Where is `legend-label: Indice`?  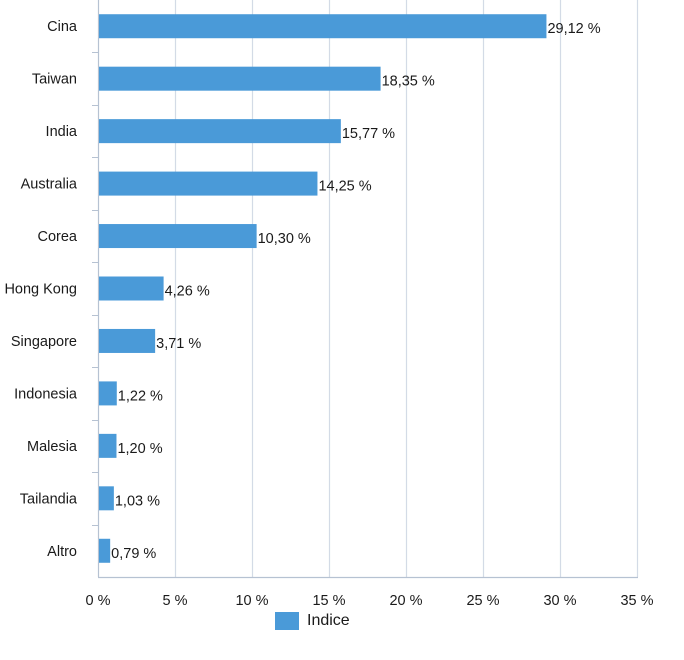
legend-label: Indice is located at coordinates (328, 620).